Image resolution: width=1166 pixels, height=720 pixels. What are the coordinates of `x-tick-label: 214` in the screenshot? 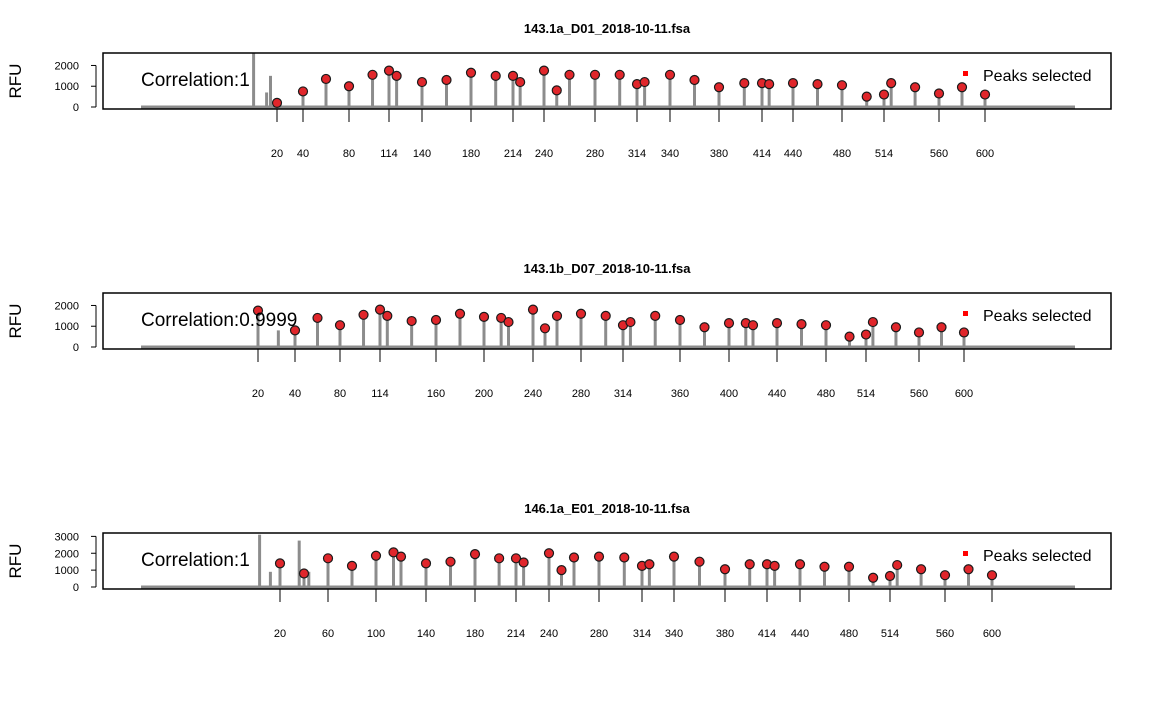 It's located at (516, 634).